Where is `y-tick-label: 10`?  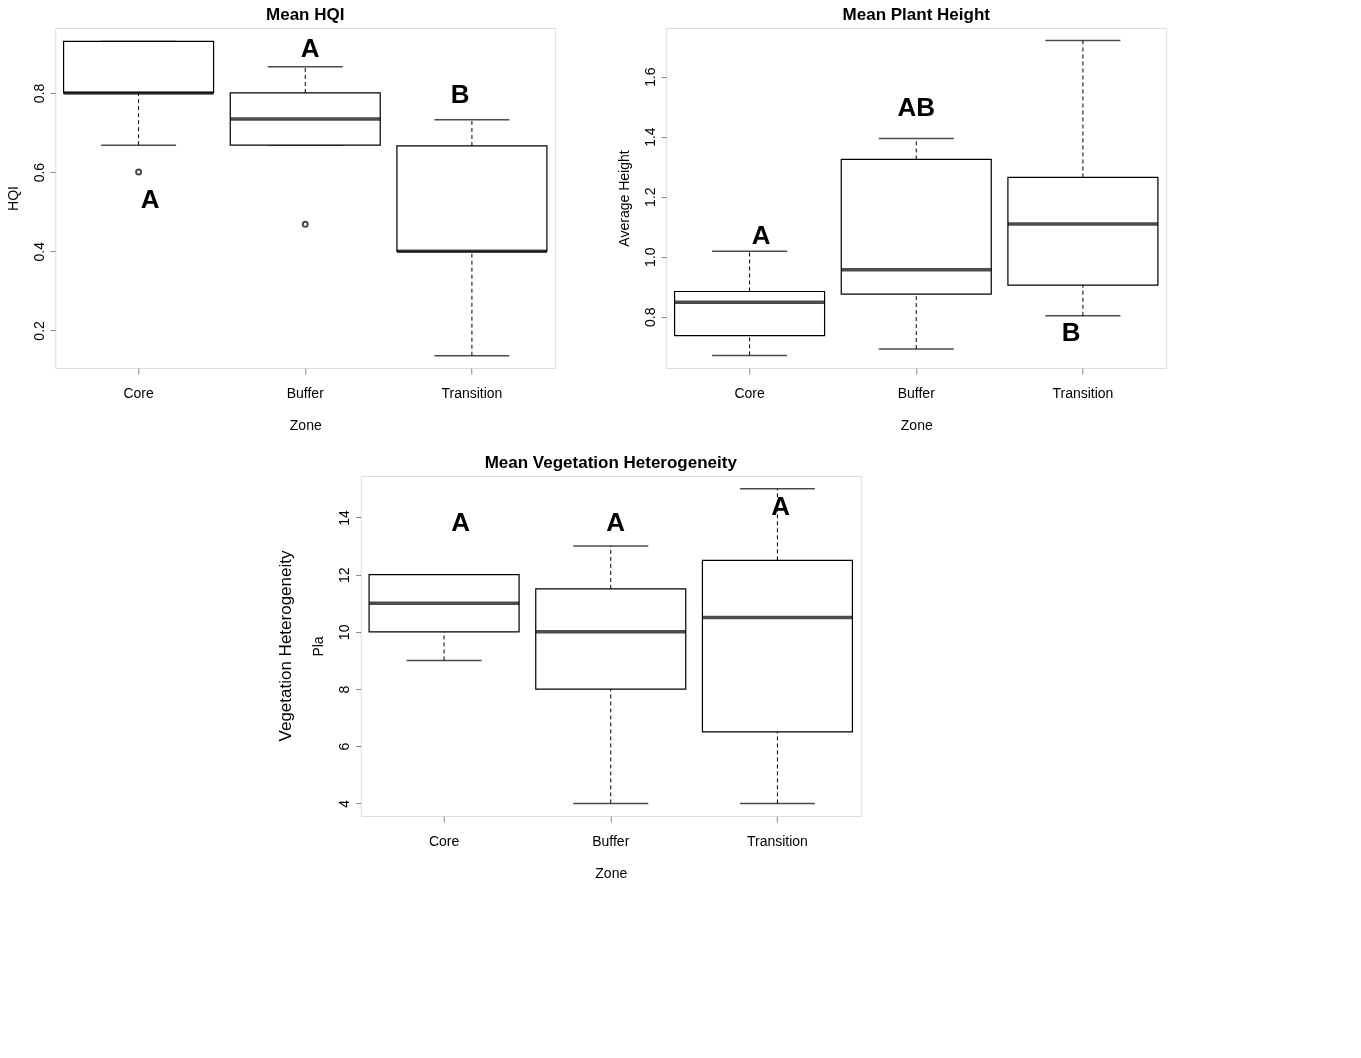 y-tick-label: 10 is located at coordinates (344, 632).